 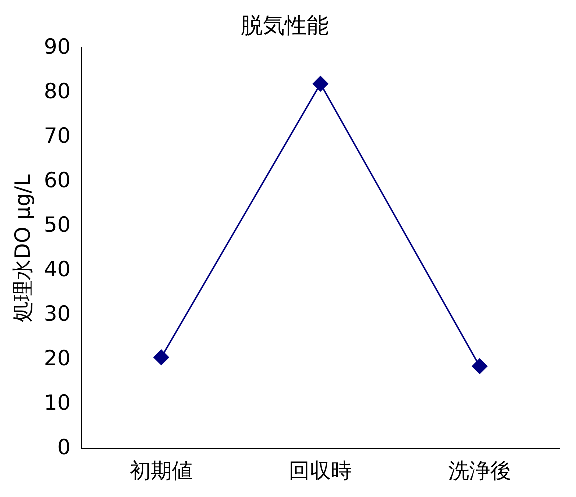 What do you see at coordinates (23, 248) in the screenshot?
I see `y-axis-title: 処理水DO μg/L` at bounding box center [23, 248].